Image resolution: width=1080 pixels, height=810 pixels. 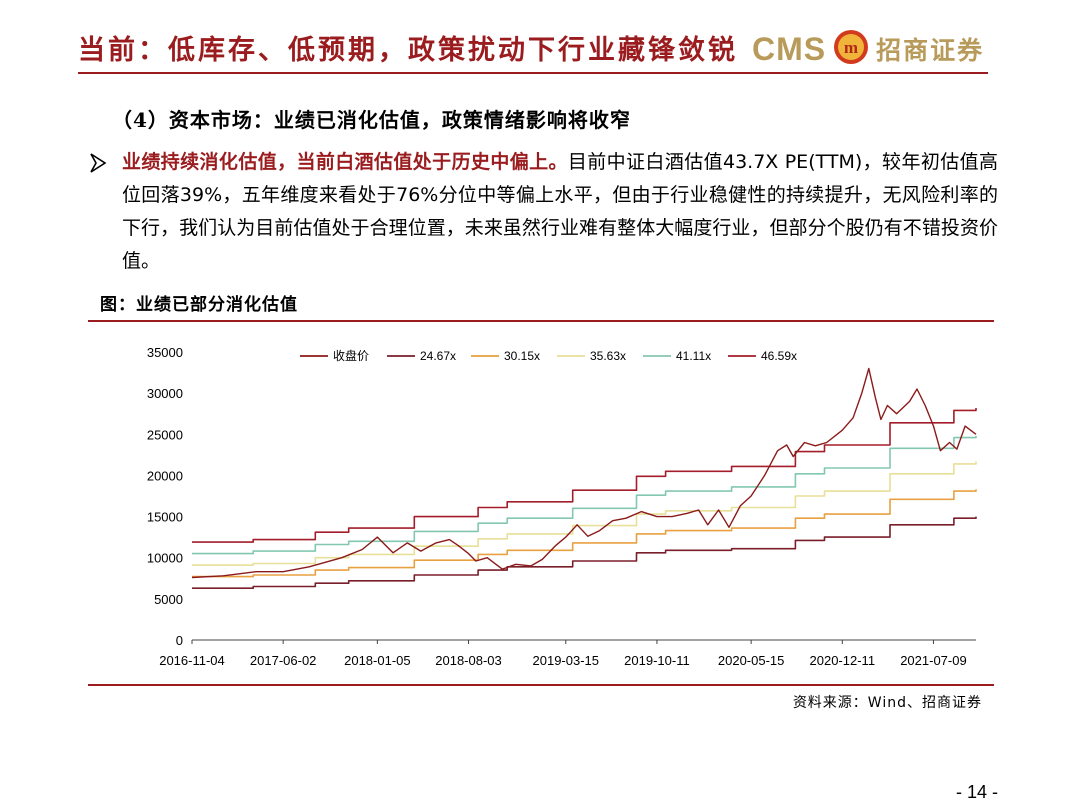 I want to click on logo-company-name: 招商证券, so click(x=930, y=50).